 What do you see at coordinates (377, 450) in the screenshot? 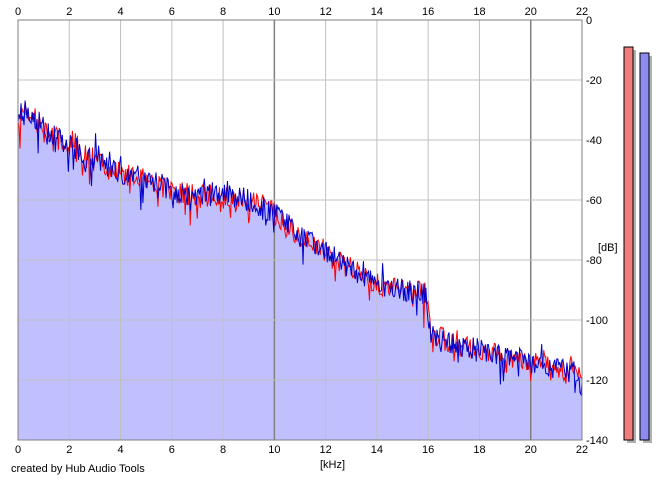
I see `x-tick-label-bottom: 14` at bounding box center [377, 450].